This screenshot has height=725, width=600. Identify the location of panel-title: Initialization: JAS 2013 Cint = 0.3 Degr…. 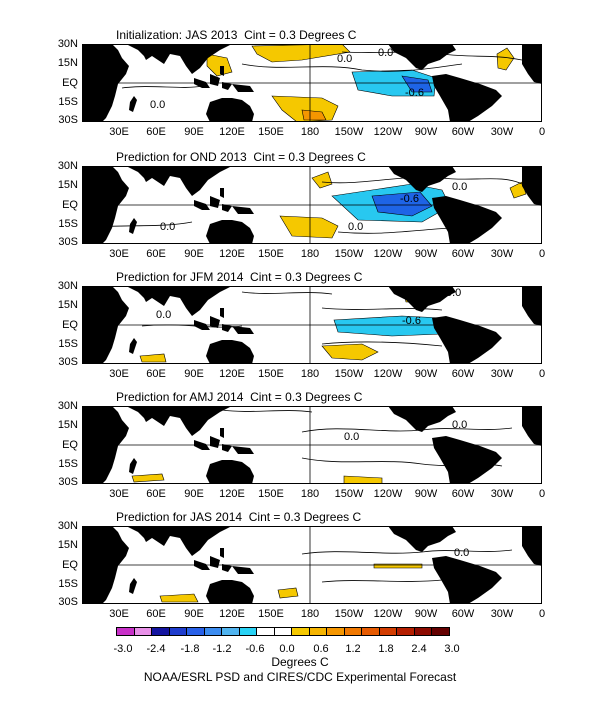
(236, 35).